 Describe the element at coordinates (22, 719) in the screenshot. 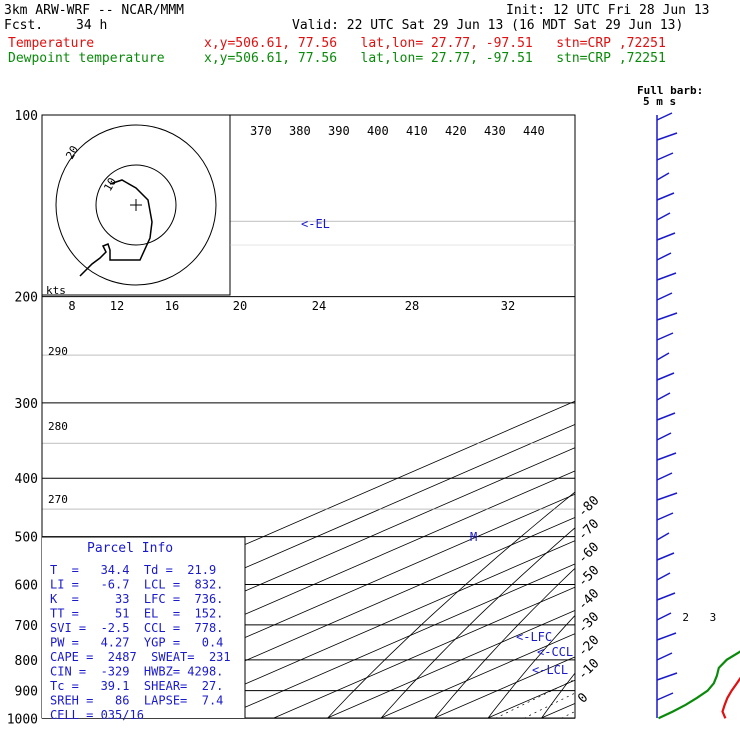

I see `pressure-tick-label: 1000` at that location.